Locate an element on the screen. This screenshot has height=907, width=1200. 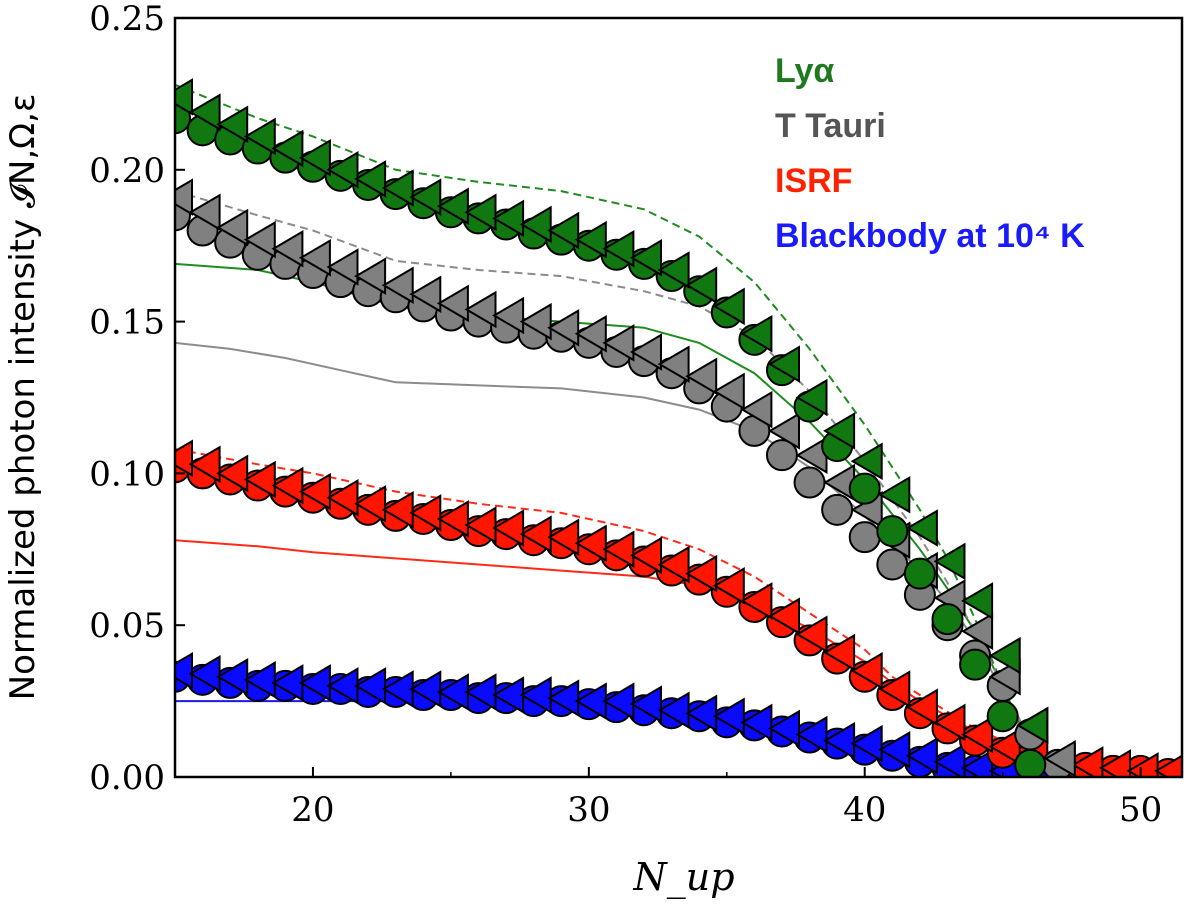
y-axis-title: Normalized photon intensity 𝓘N,Ω,ε is located at coordinates (23, 397).